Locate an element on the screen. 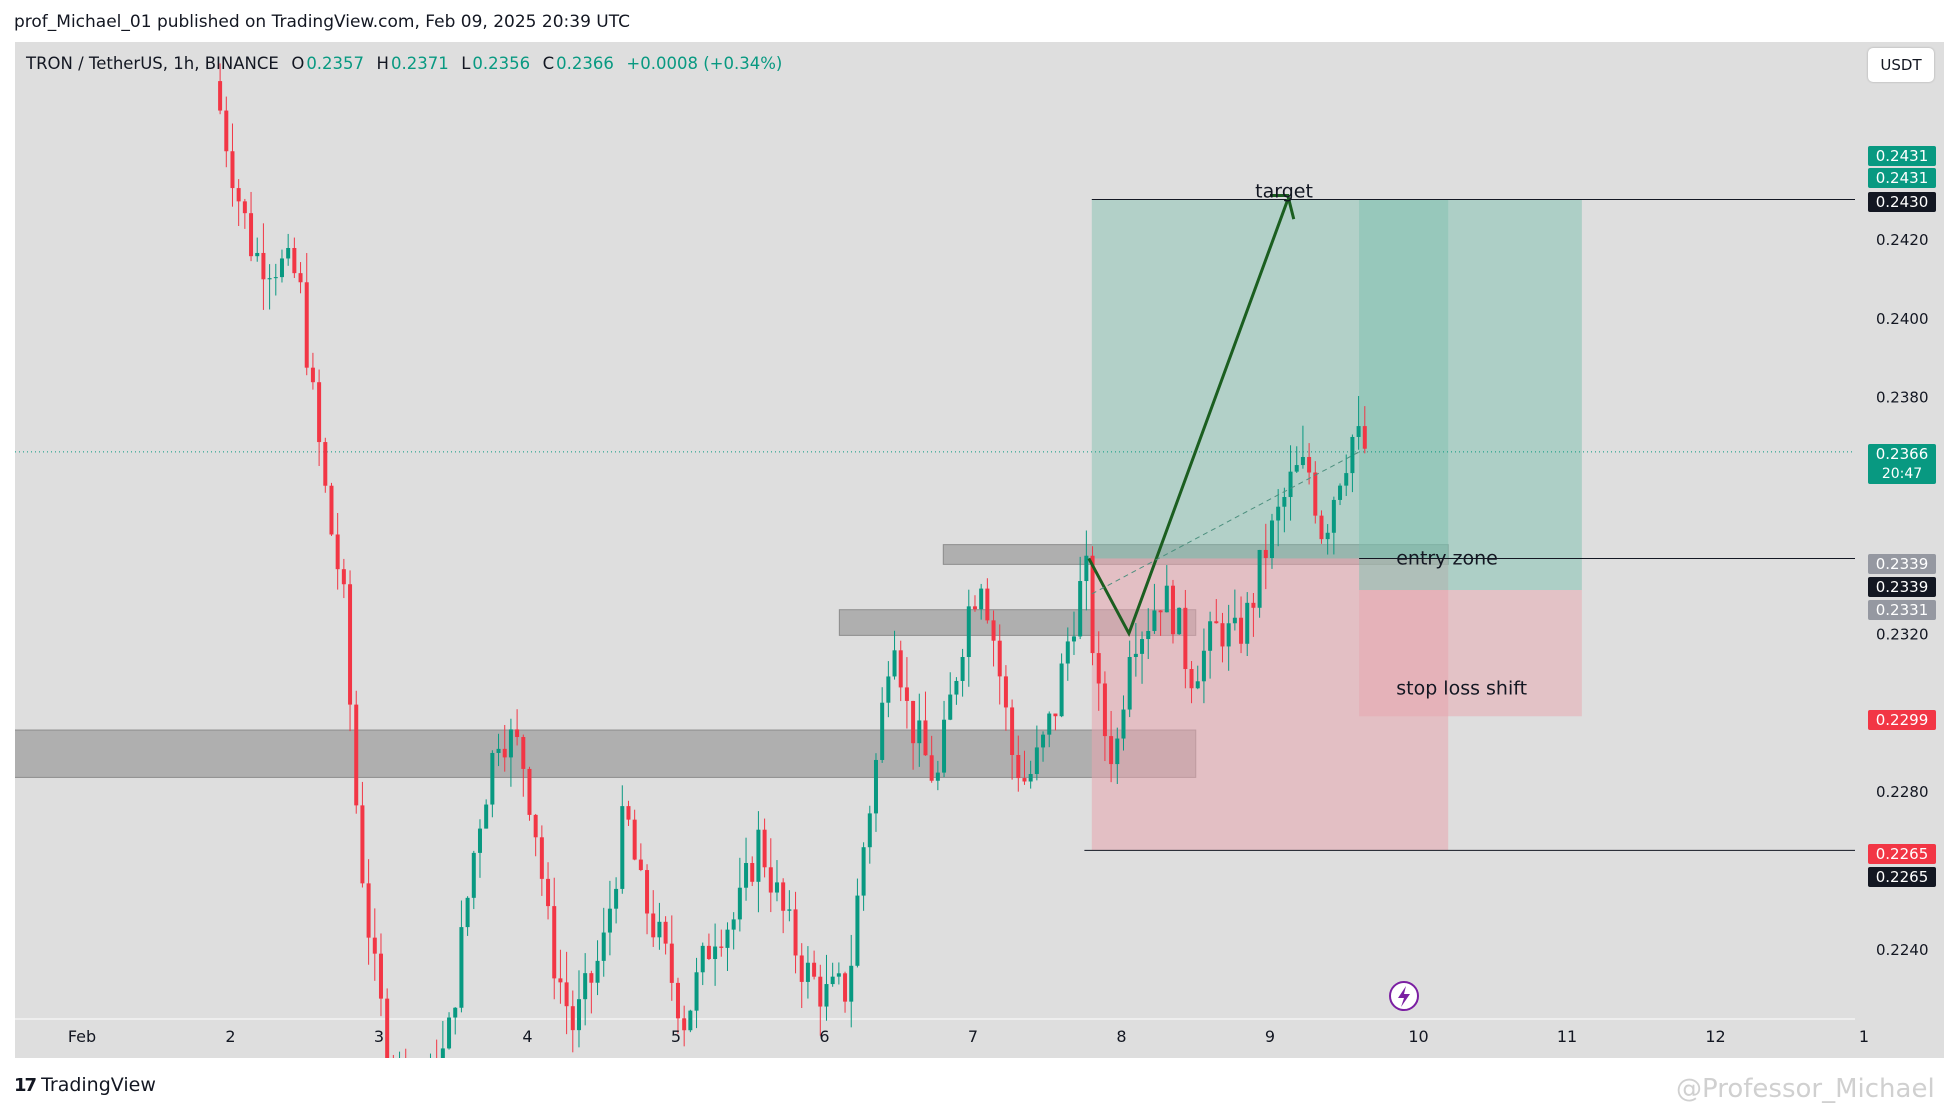  price-label-text: 0.2265 is located at coordinates (1902, 877).